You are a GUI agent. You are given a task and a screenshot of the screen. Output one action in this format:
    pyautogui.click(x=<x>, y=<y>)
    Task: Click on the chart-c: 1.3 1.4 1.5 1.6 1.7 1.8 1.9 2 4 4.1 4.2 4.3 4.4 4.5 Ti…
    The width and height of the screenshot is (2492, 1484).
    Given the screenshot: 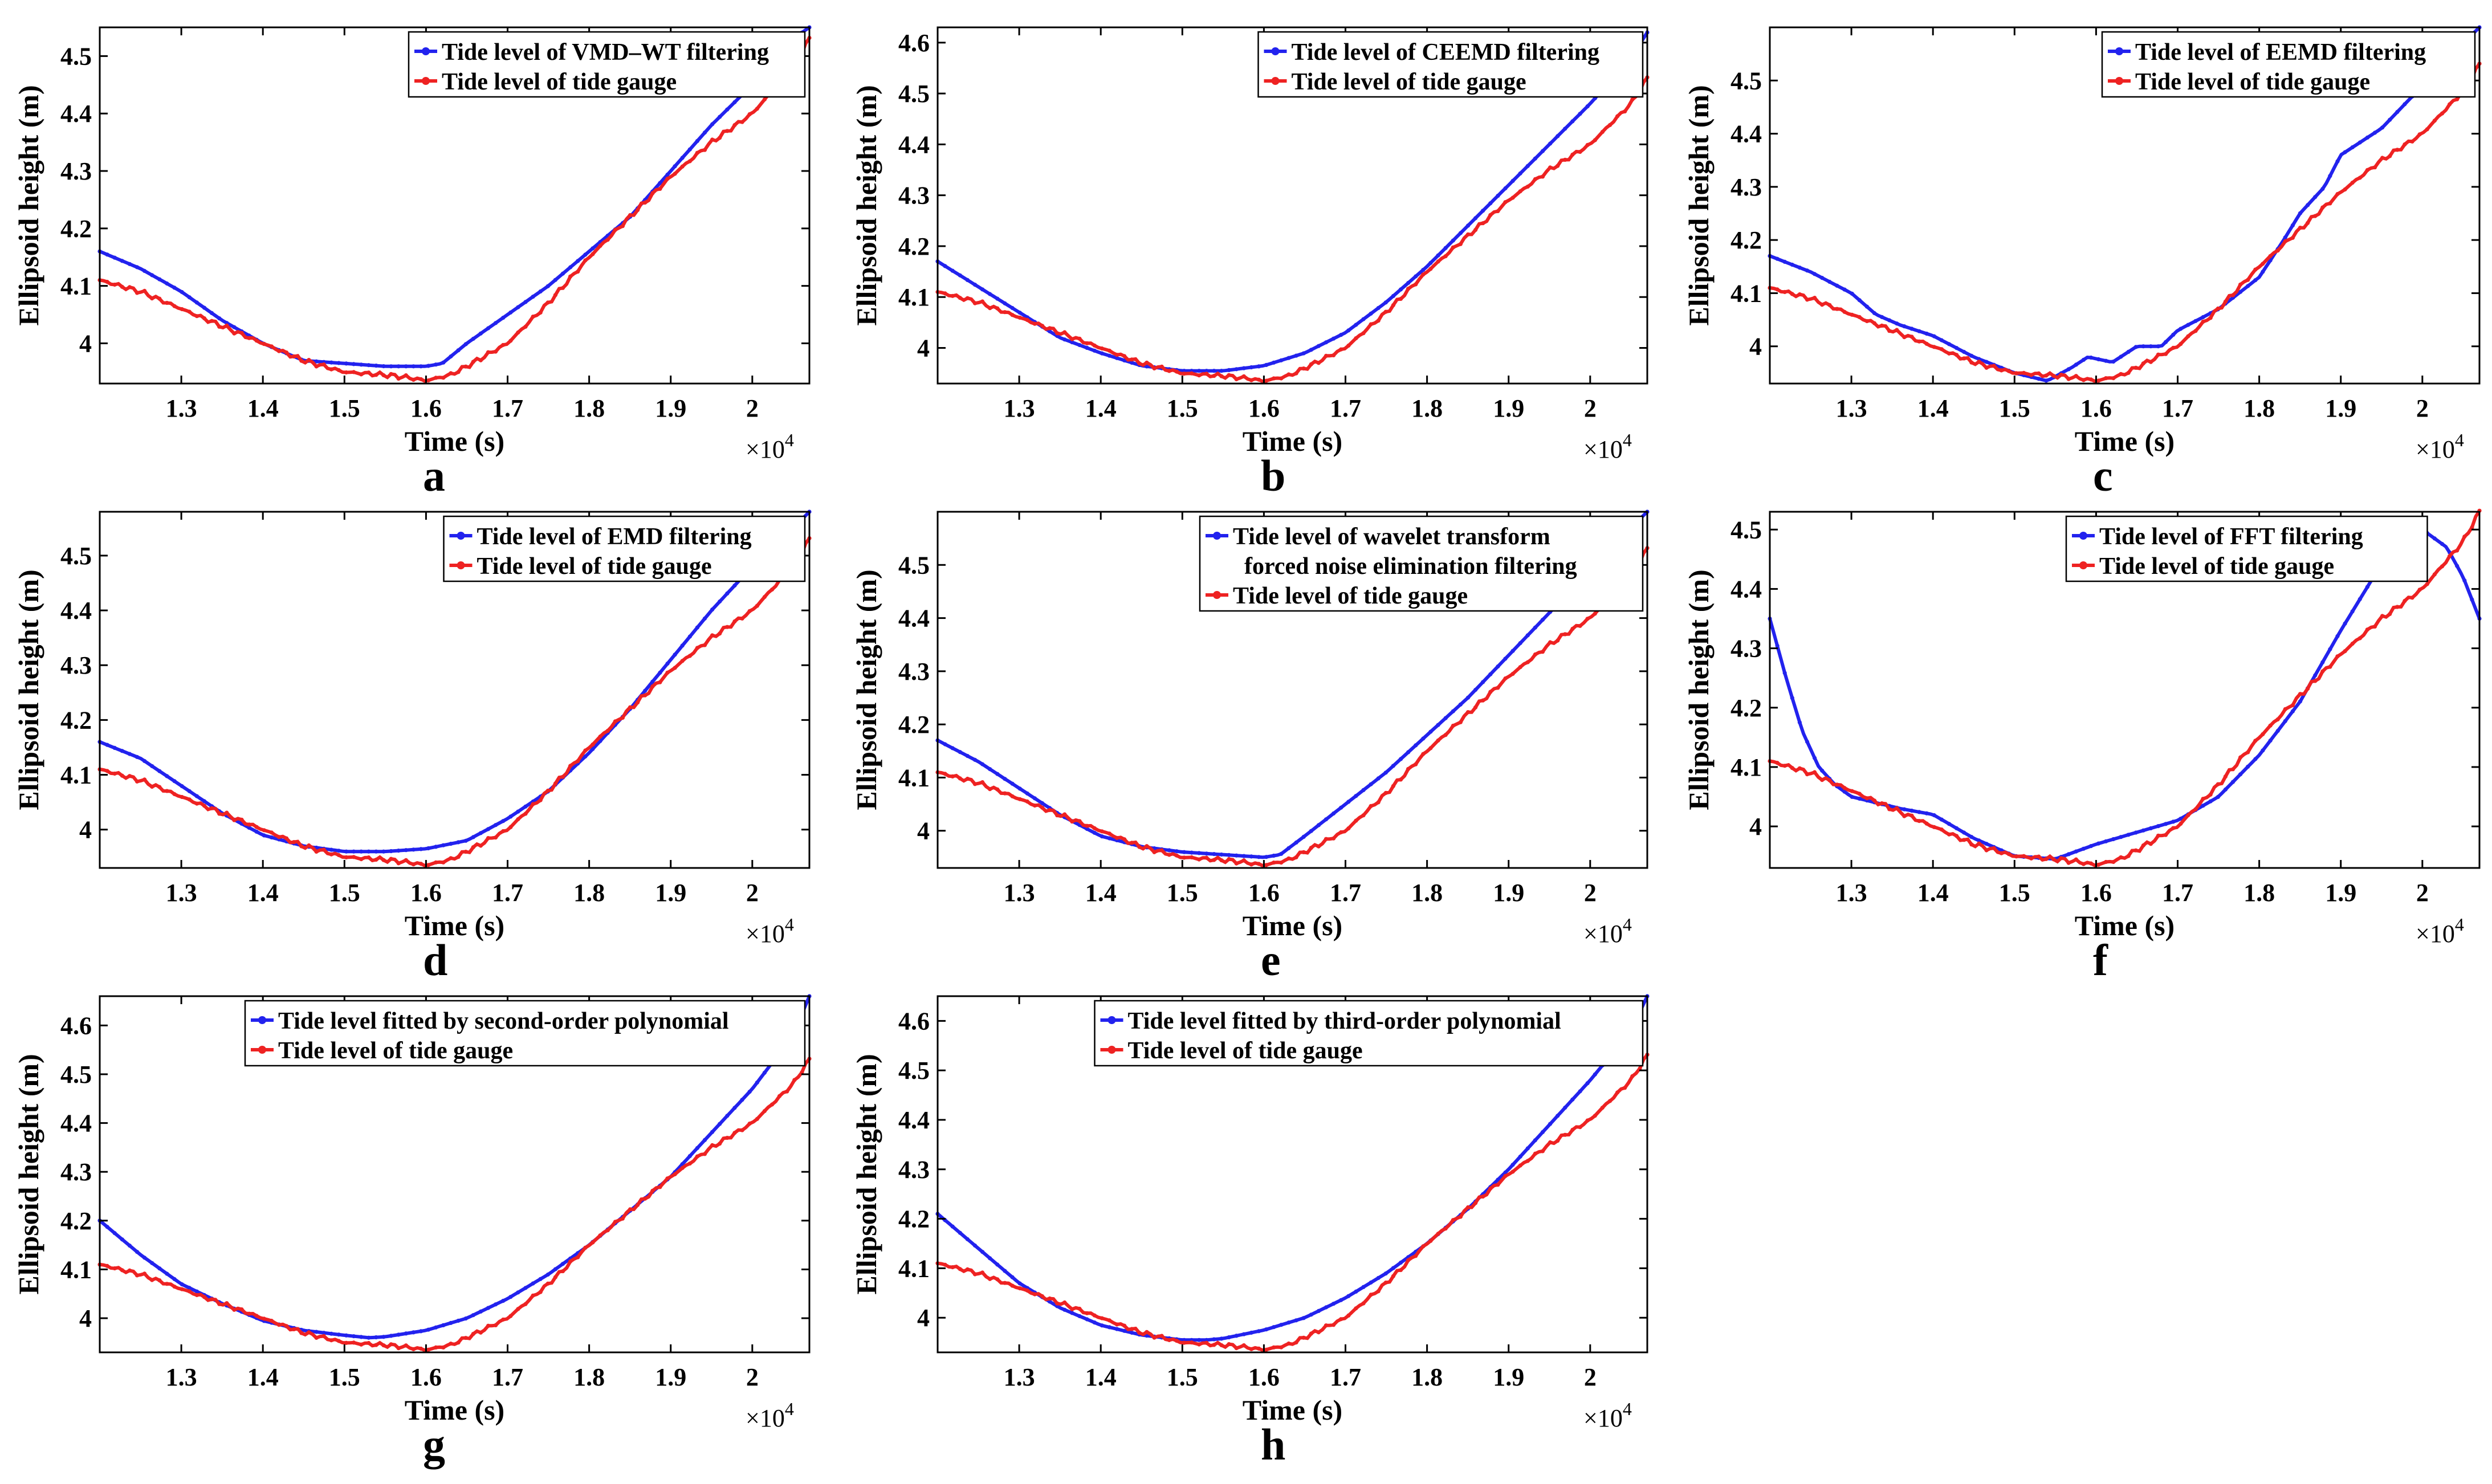 What is the action you would take?
    pyautogui.click(x=2082, y=244)
    